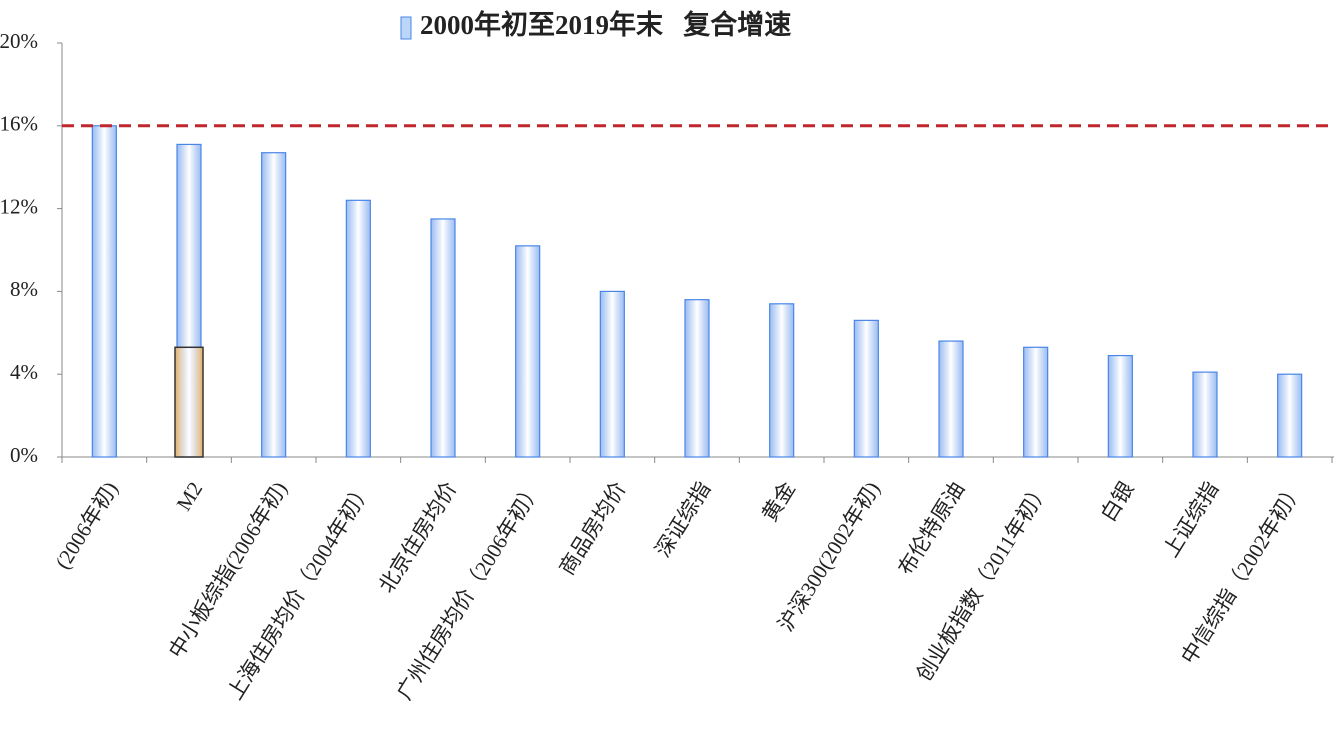  I want to click on x-tick-label: 深证综指, so click(682, 519).